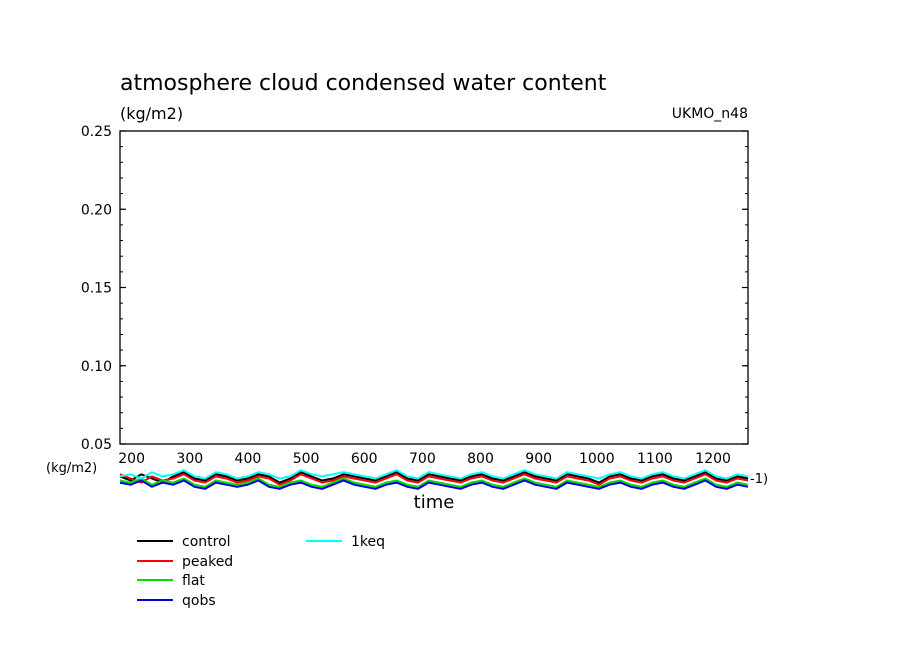 The image size is (904, 654). I want to click on x-tick-label: 500, so click(306, 459).